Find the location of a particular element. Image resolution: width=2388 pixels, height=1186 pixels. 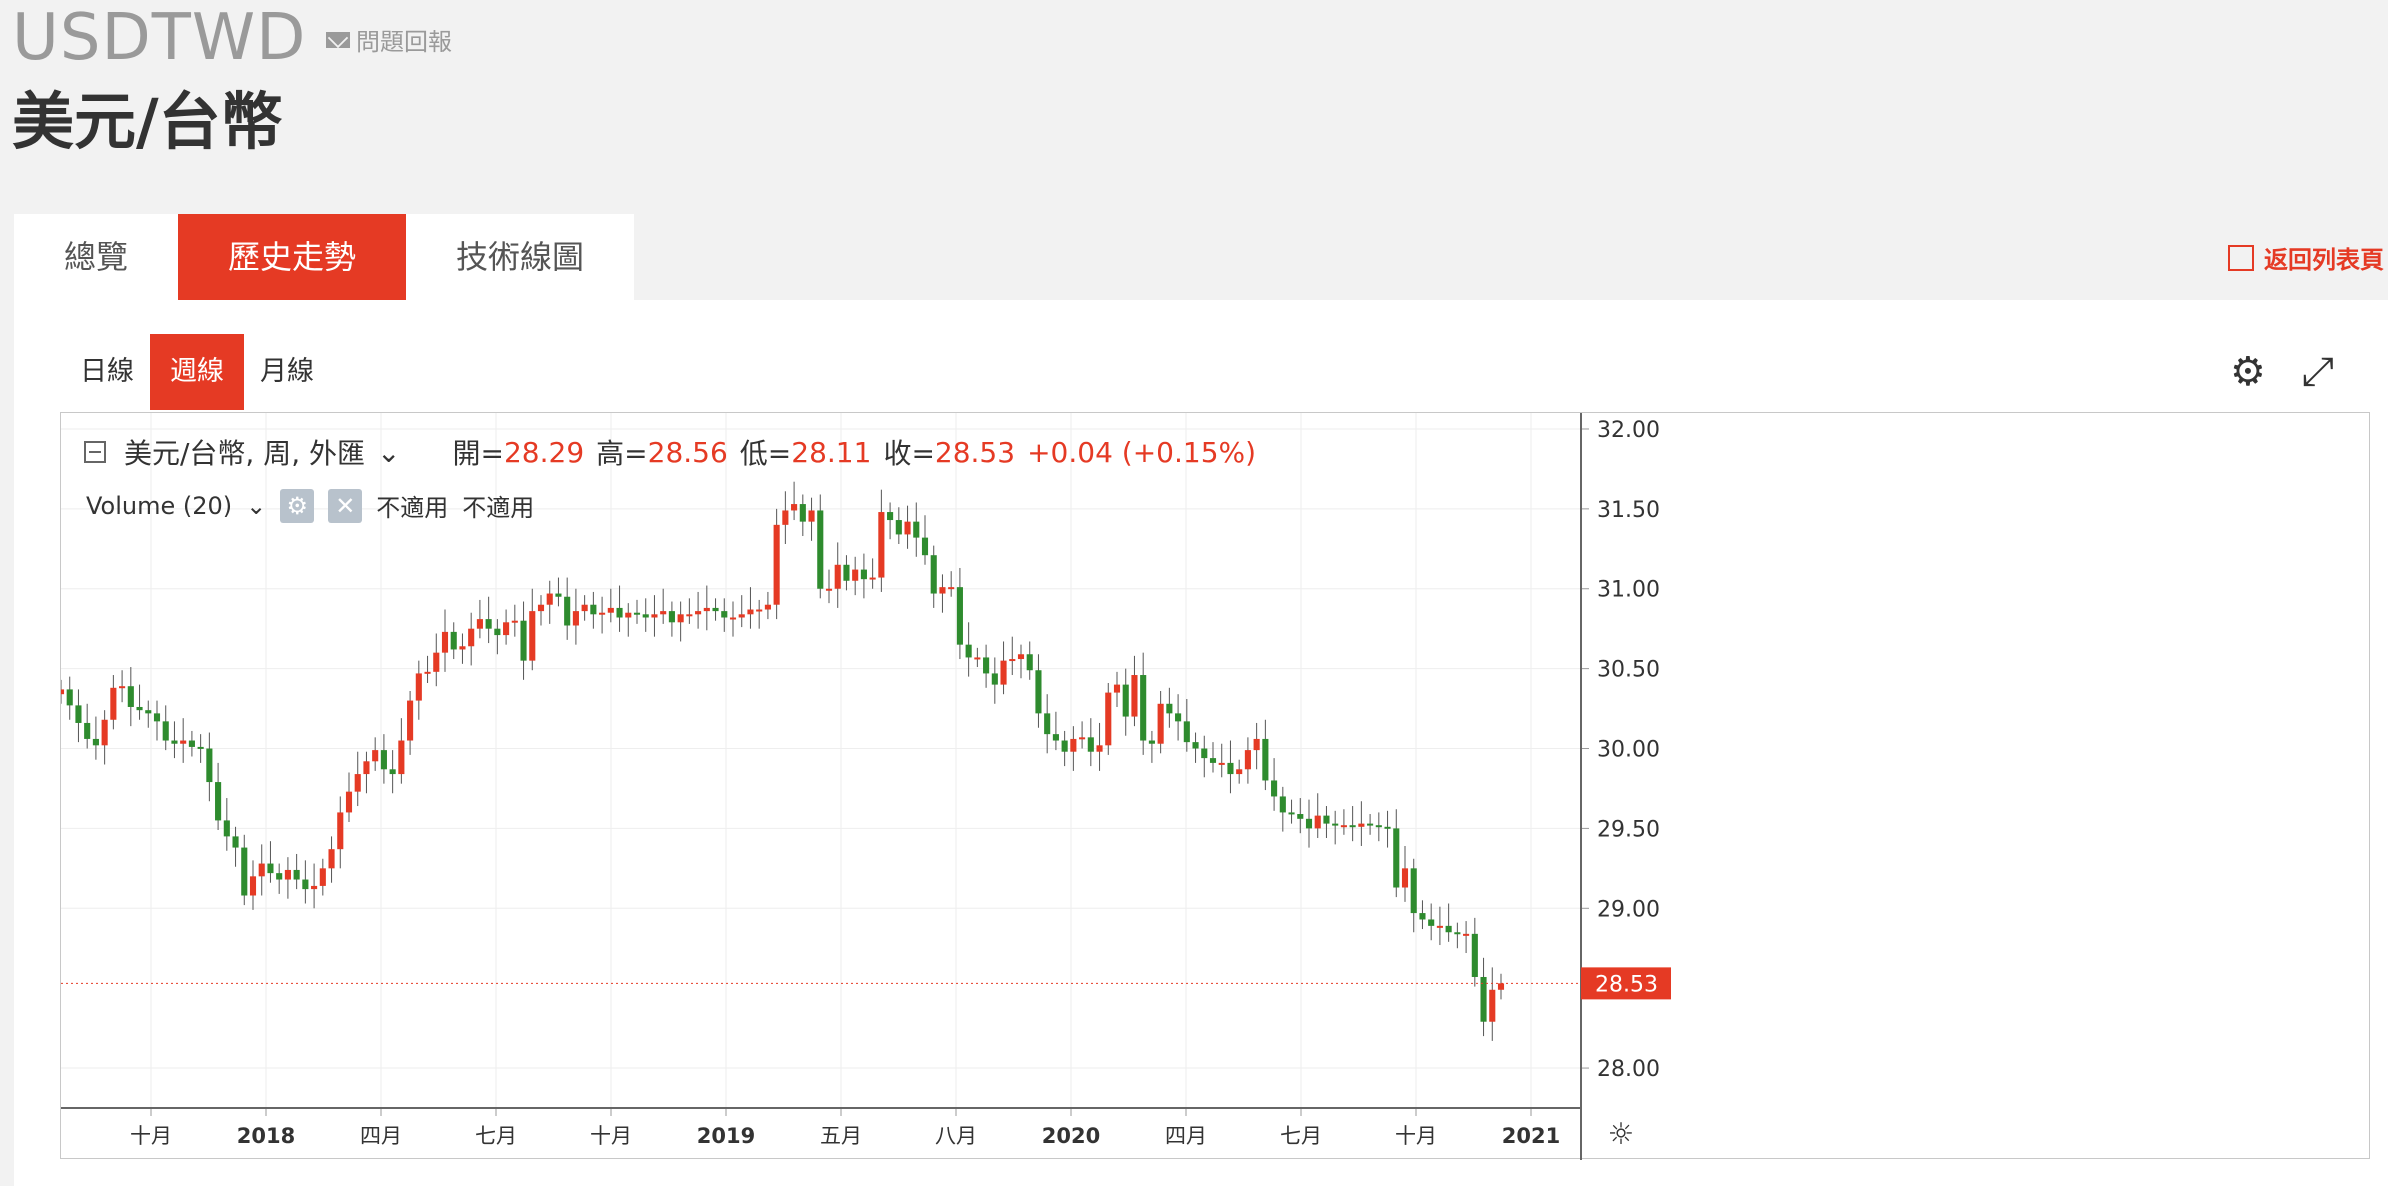

gear-icon: ⚙ is located at coordinates (2248, 372).